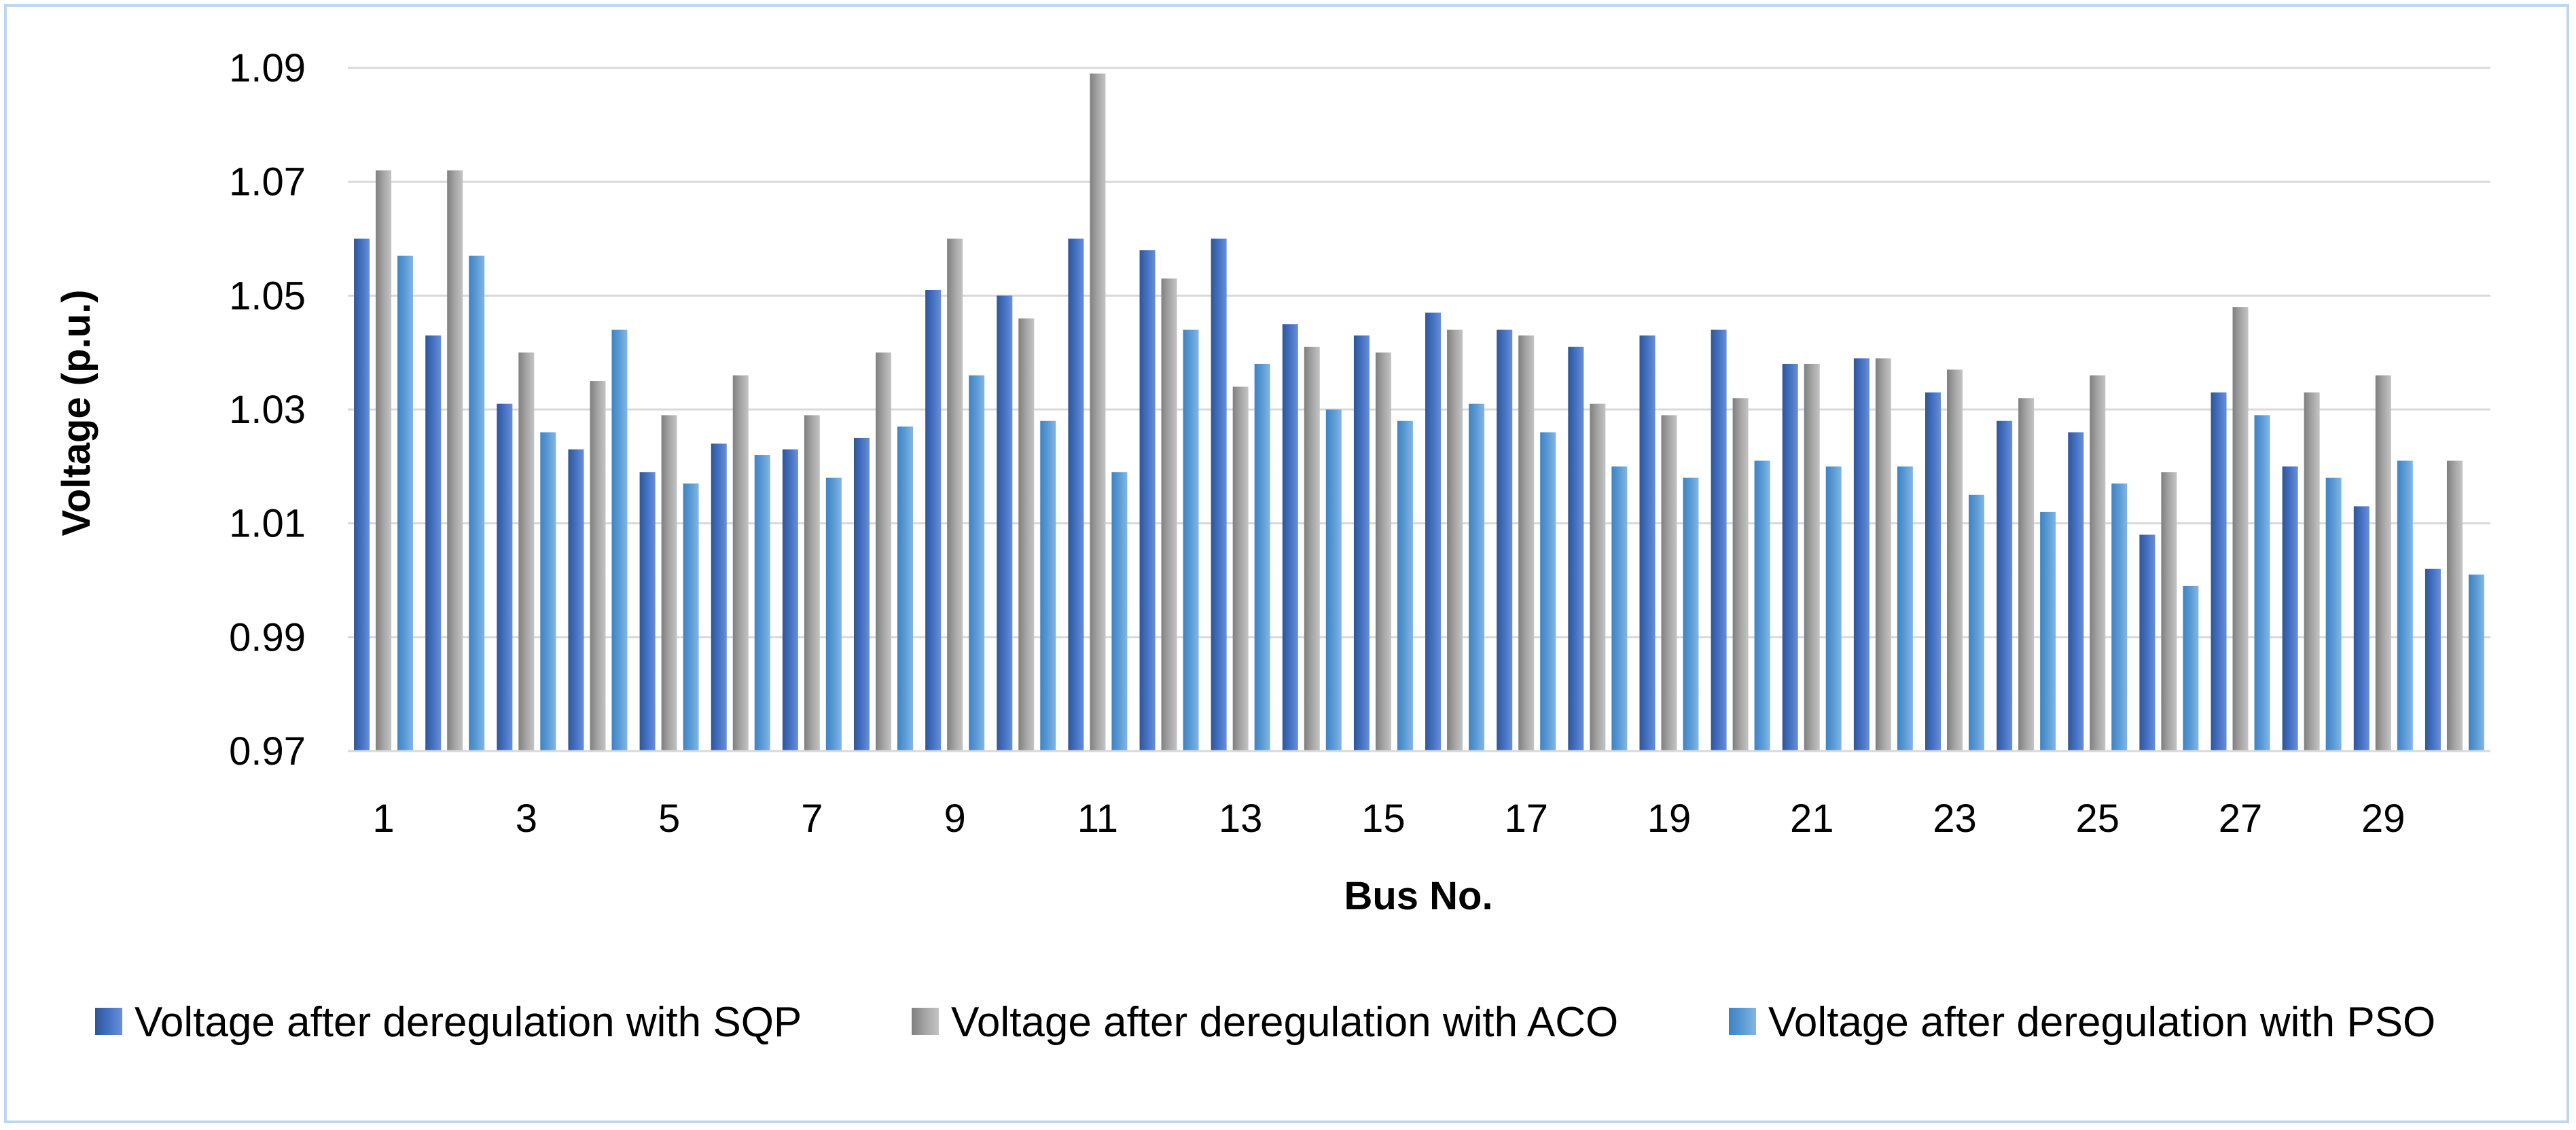  Describe the element at coordinates (1812, 819) in the screenshot. I see `x-tick-label: 21` at that location.